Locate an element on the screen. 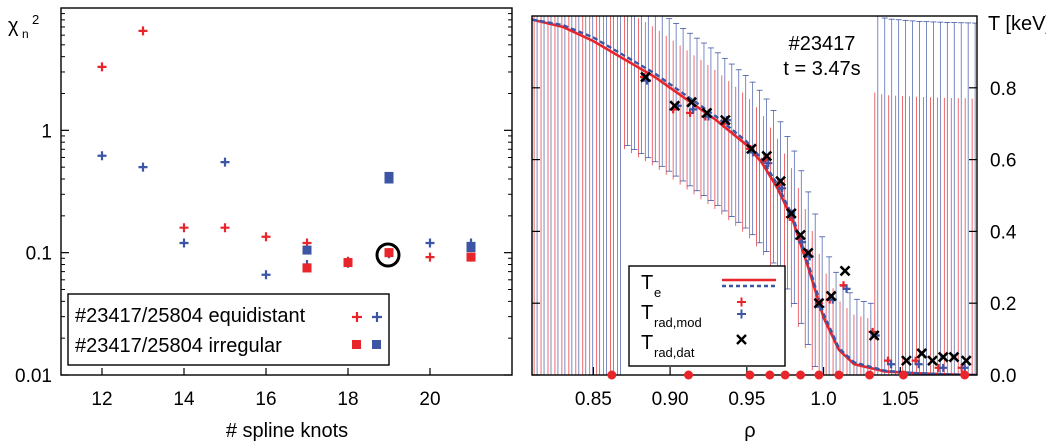 The image size is (1046, 445). legend-raddat-main: T is located at coordinates (647, 343).